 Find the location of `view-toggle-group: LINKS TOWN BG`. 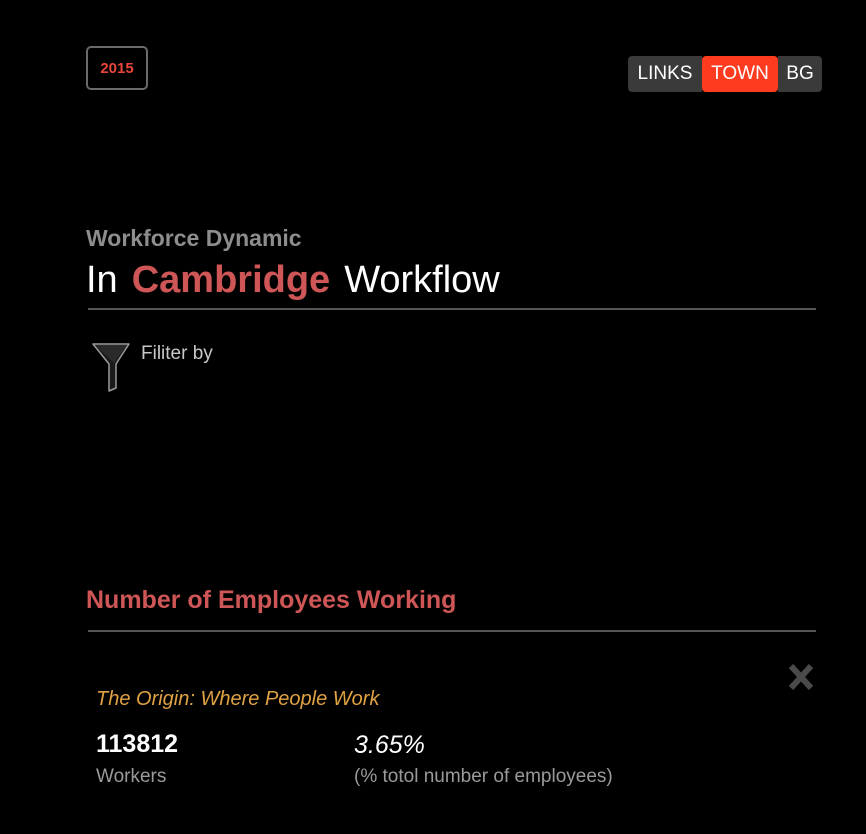

view-toggle-group: LINKS TOWN BG is located at coordinates (725, 74).